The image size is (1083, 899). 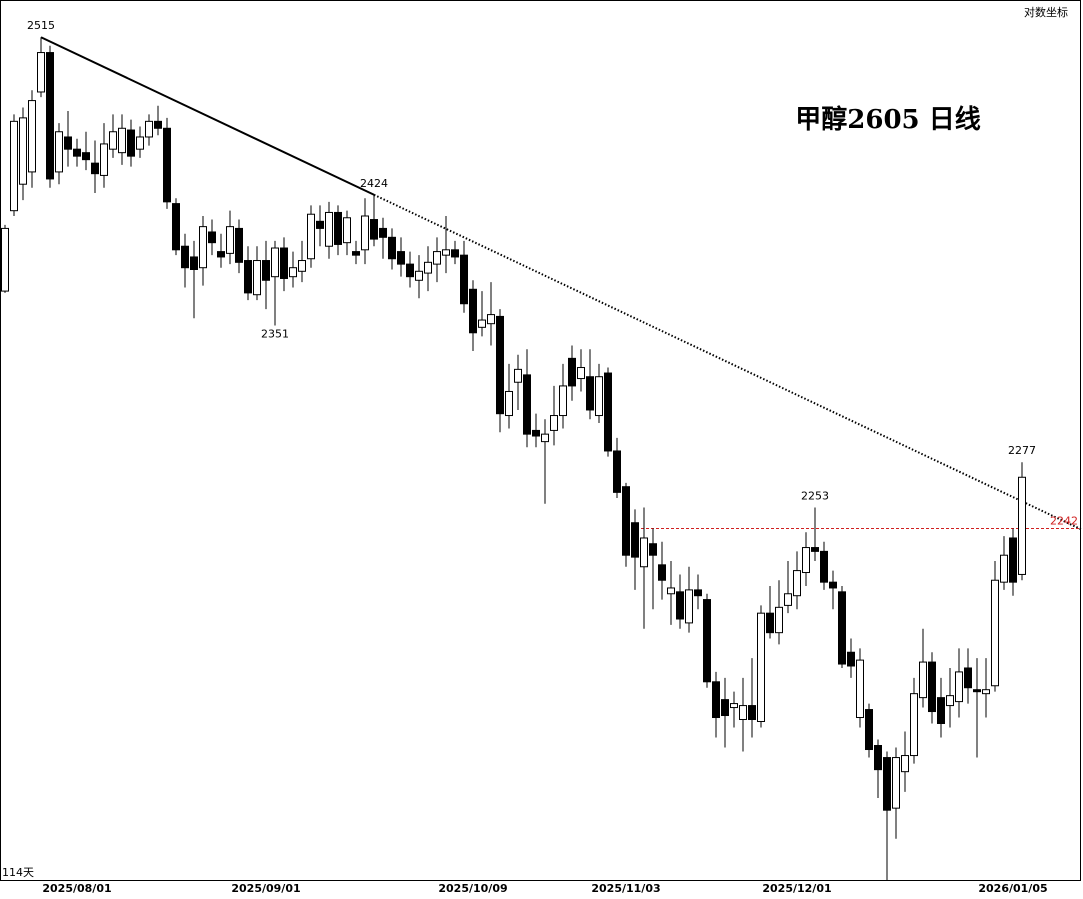 I want to click on annotation: 2253, so click(x=815, y=496).